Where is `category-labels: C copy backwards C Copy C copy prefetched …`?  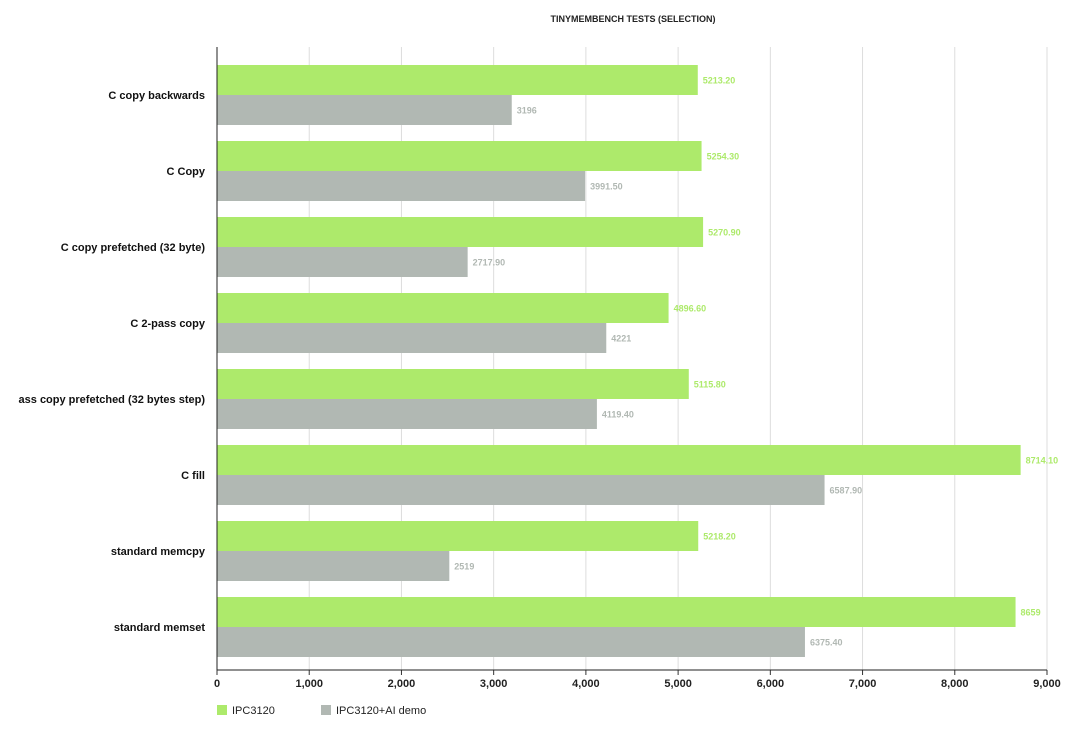 category-labels: C copy backwards C Copy C copy prefetched … is located at coordinates (112, 362).